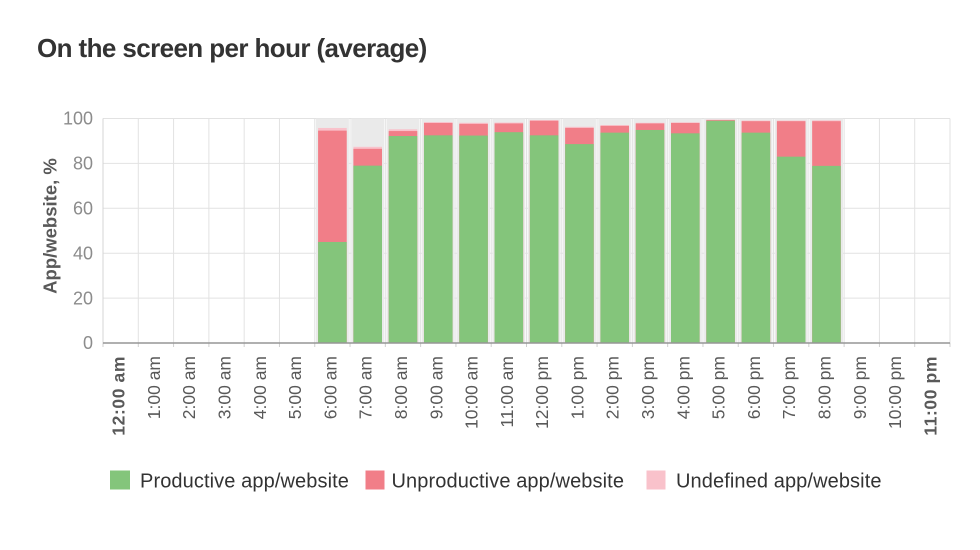 Image resolution: width=980 pixels, height=550 pixels. Describe the element at coordinates (542, 392) in the screenshot. I see `svg-text: 12:00 pm` at that location.